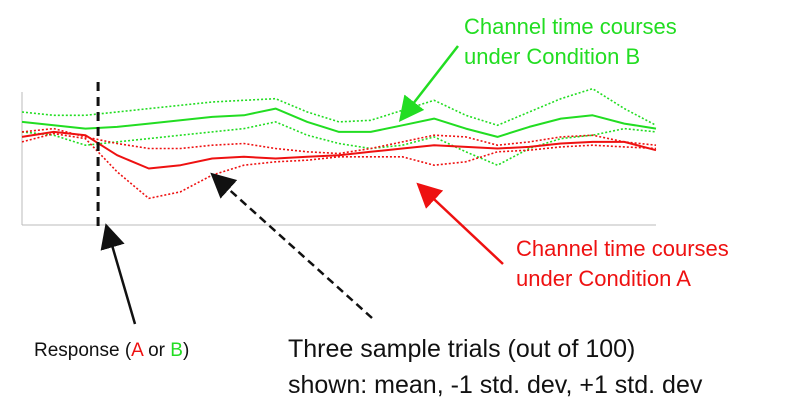  I want to click on response-label-a: A, so click(137, 350).